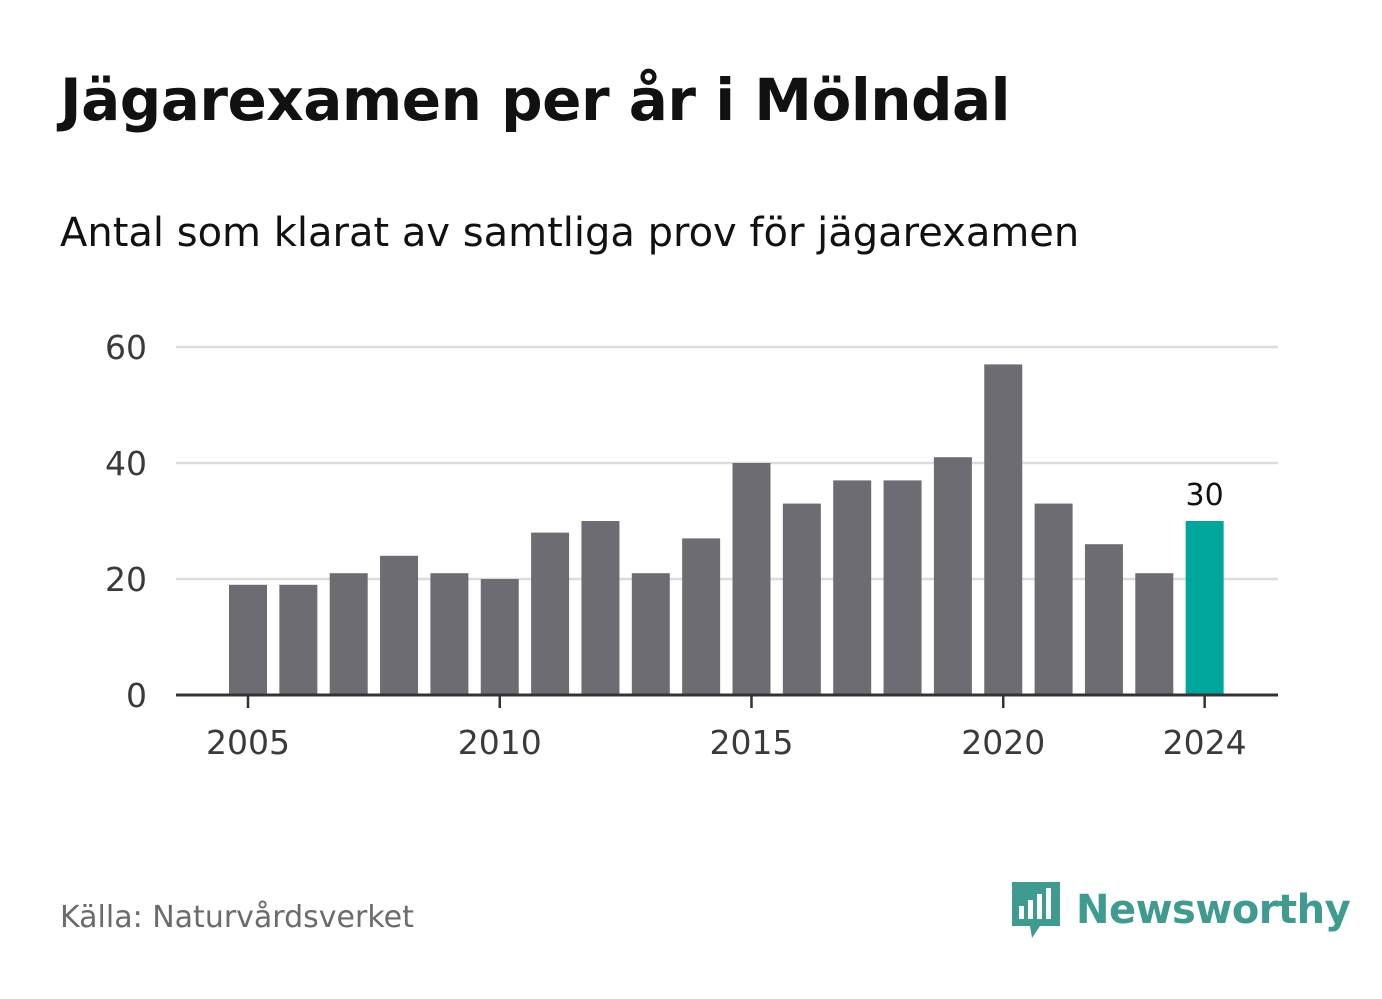  Describe the element at coordinates (751, 579) in the screenshot. I see `bar-2015` at that location.